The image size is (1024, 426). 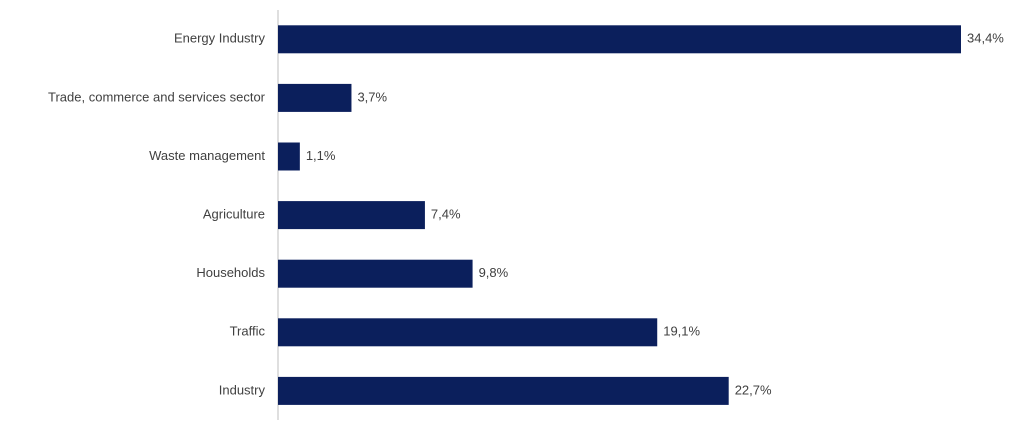 I want to click on category-label: Industry, so click(x=242, y=389).